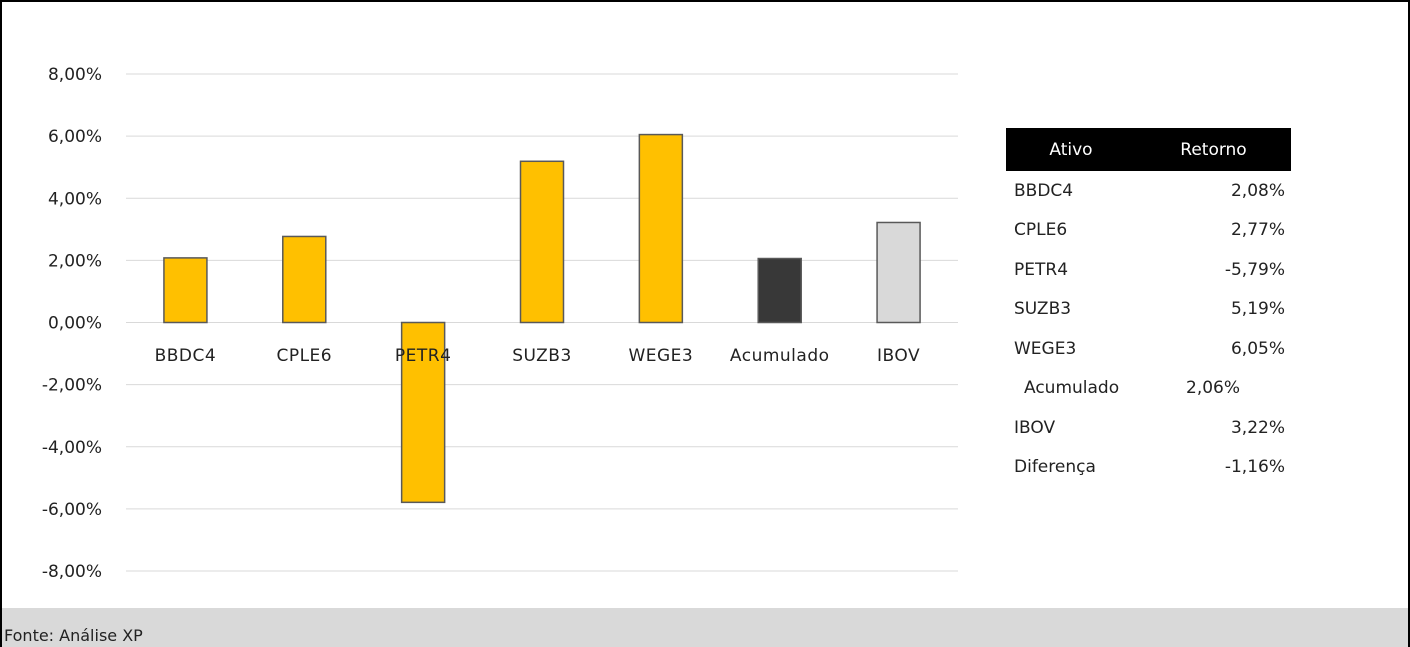 Image resolution: width=1410 pixels, height=647 pixels. What do you see at coordinates (72, 510) in the screenshot?
I see `y-tick-label: -6,00%` at bounding box center [72, 510].